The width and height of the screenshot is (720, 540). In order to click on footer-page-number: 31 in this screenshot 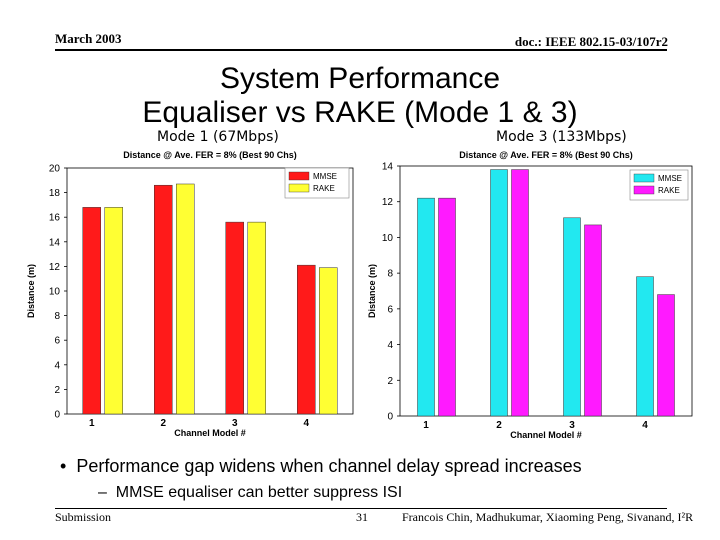, I will do `click(362, 517)`.